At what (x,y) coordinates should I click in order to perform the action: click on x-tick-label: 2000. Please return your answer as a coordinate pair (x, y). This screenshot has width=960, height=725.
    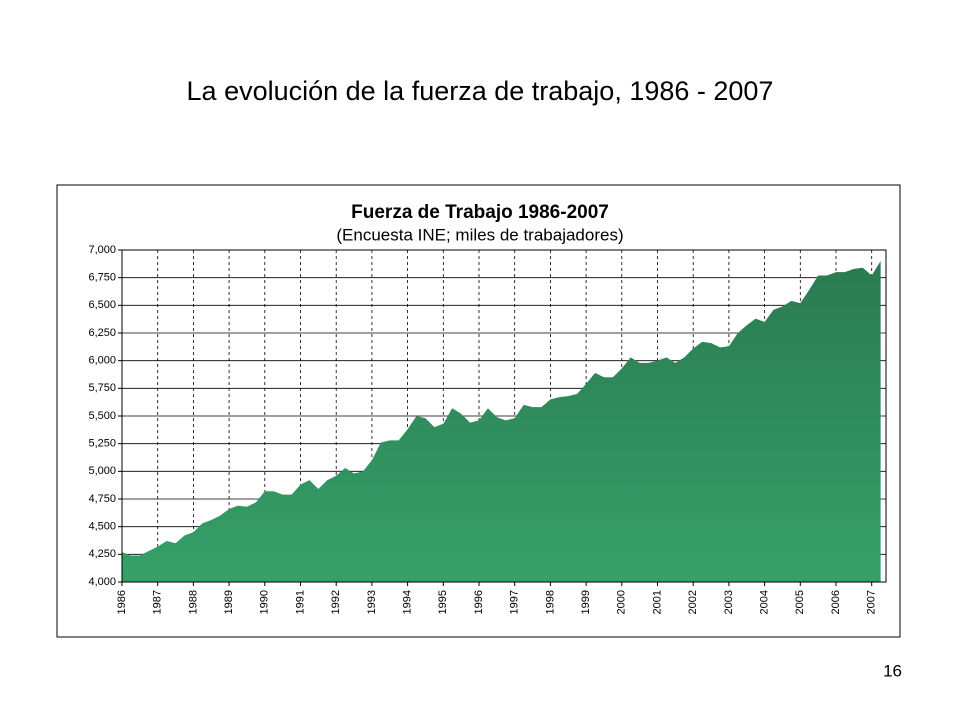
    Looking at the image, I should click on (622, 602).